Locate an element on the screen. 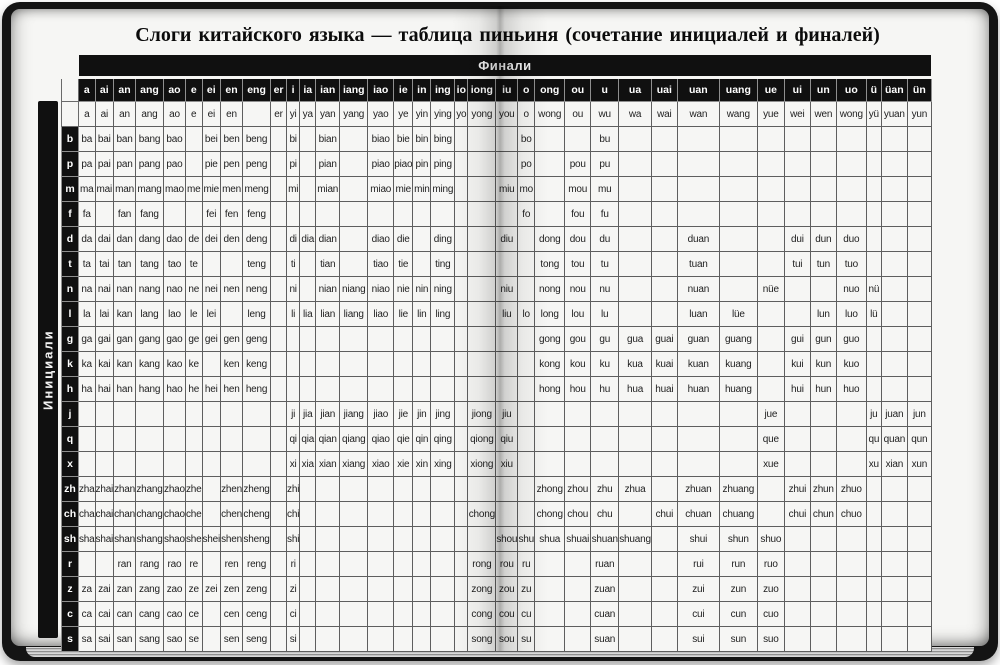 Image resolution: width=1000 pixels, height=665 pixels. syllable-cell: bi is located at coordinates (293, 139).